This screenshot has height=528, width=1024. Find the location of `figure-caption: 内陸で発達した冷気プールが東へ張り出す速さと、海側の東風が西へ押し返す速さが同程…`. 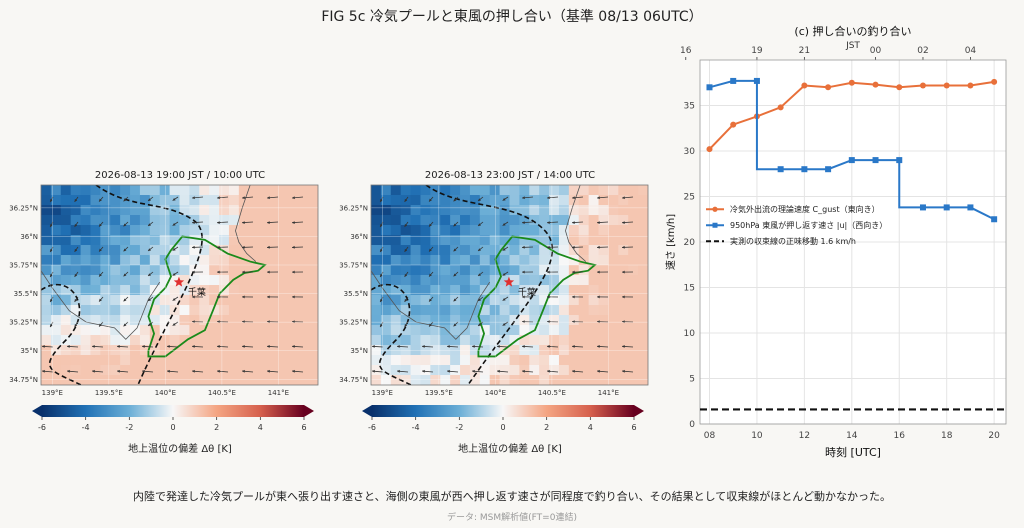

figure-caption: 内陸で発達した冷気プールが東へ張り出す速さと、海側の東風が西へ押し返す速さが同程… is located at coordinates (512, 496).